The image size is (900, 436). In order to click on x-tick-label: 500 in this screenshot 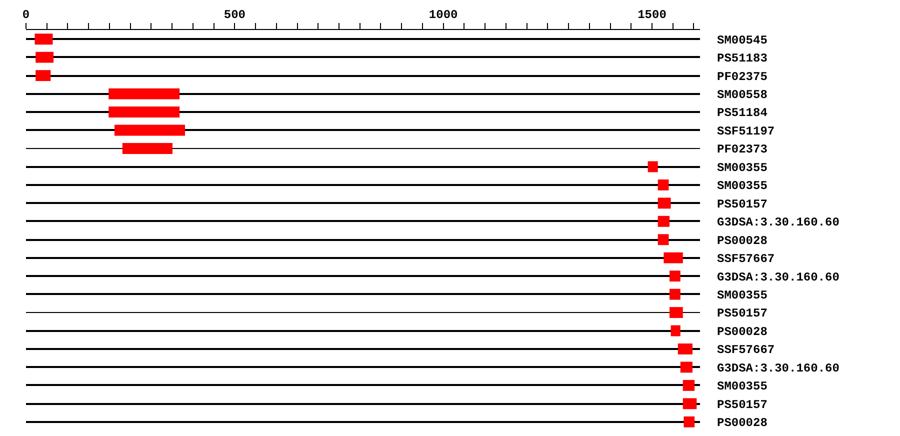, I will do `click(235, 15)`.